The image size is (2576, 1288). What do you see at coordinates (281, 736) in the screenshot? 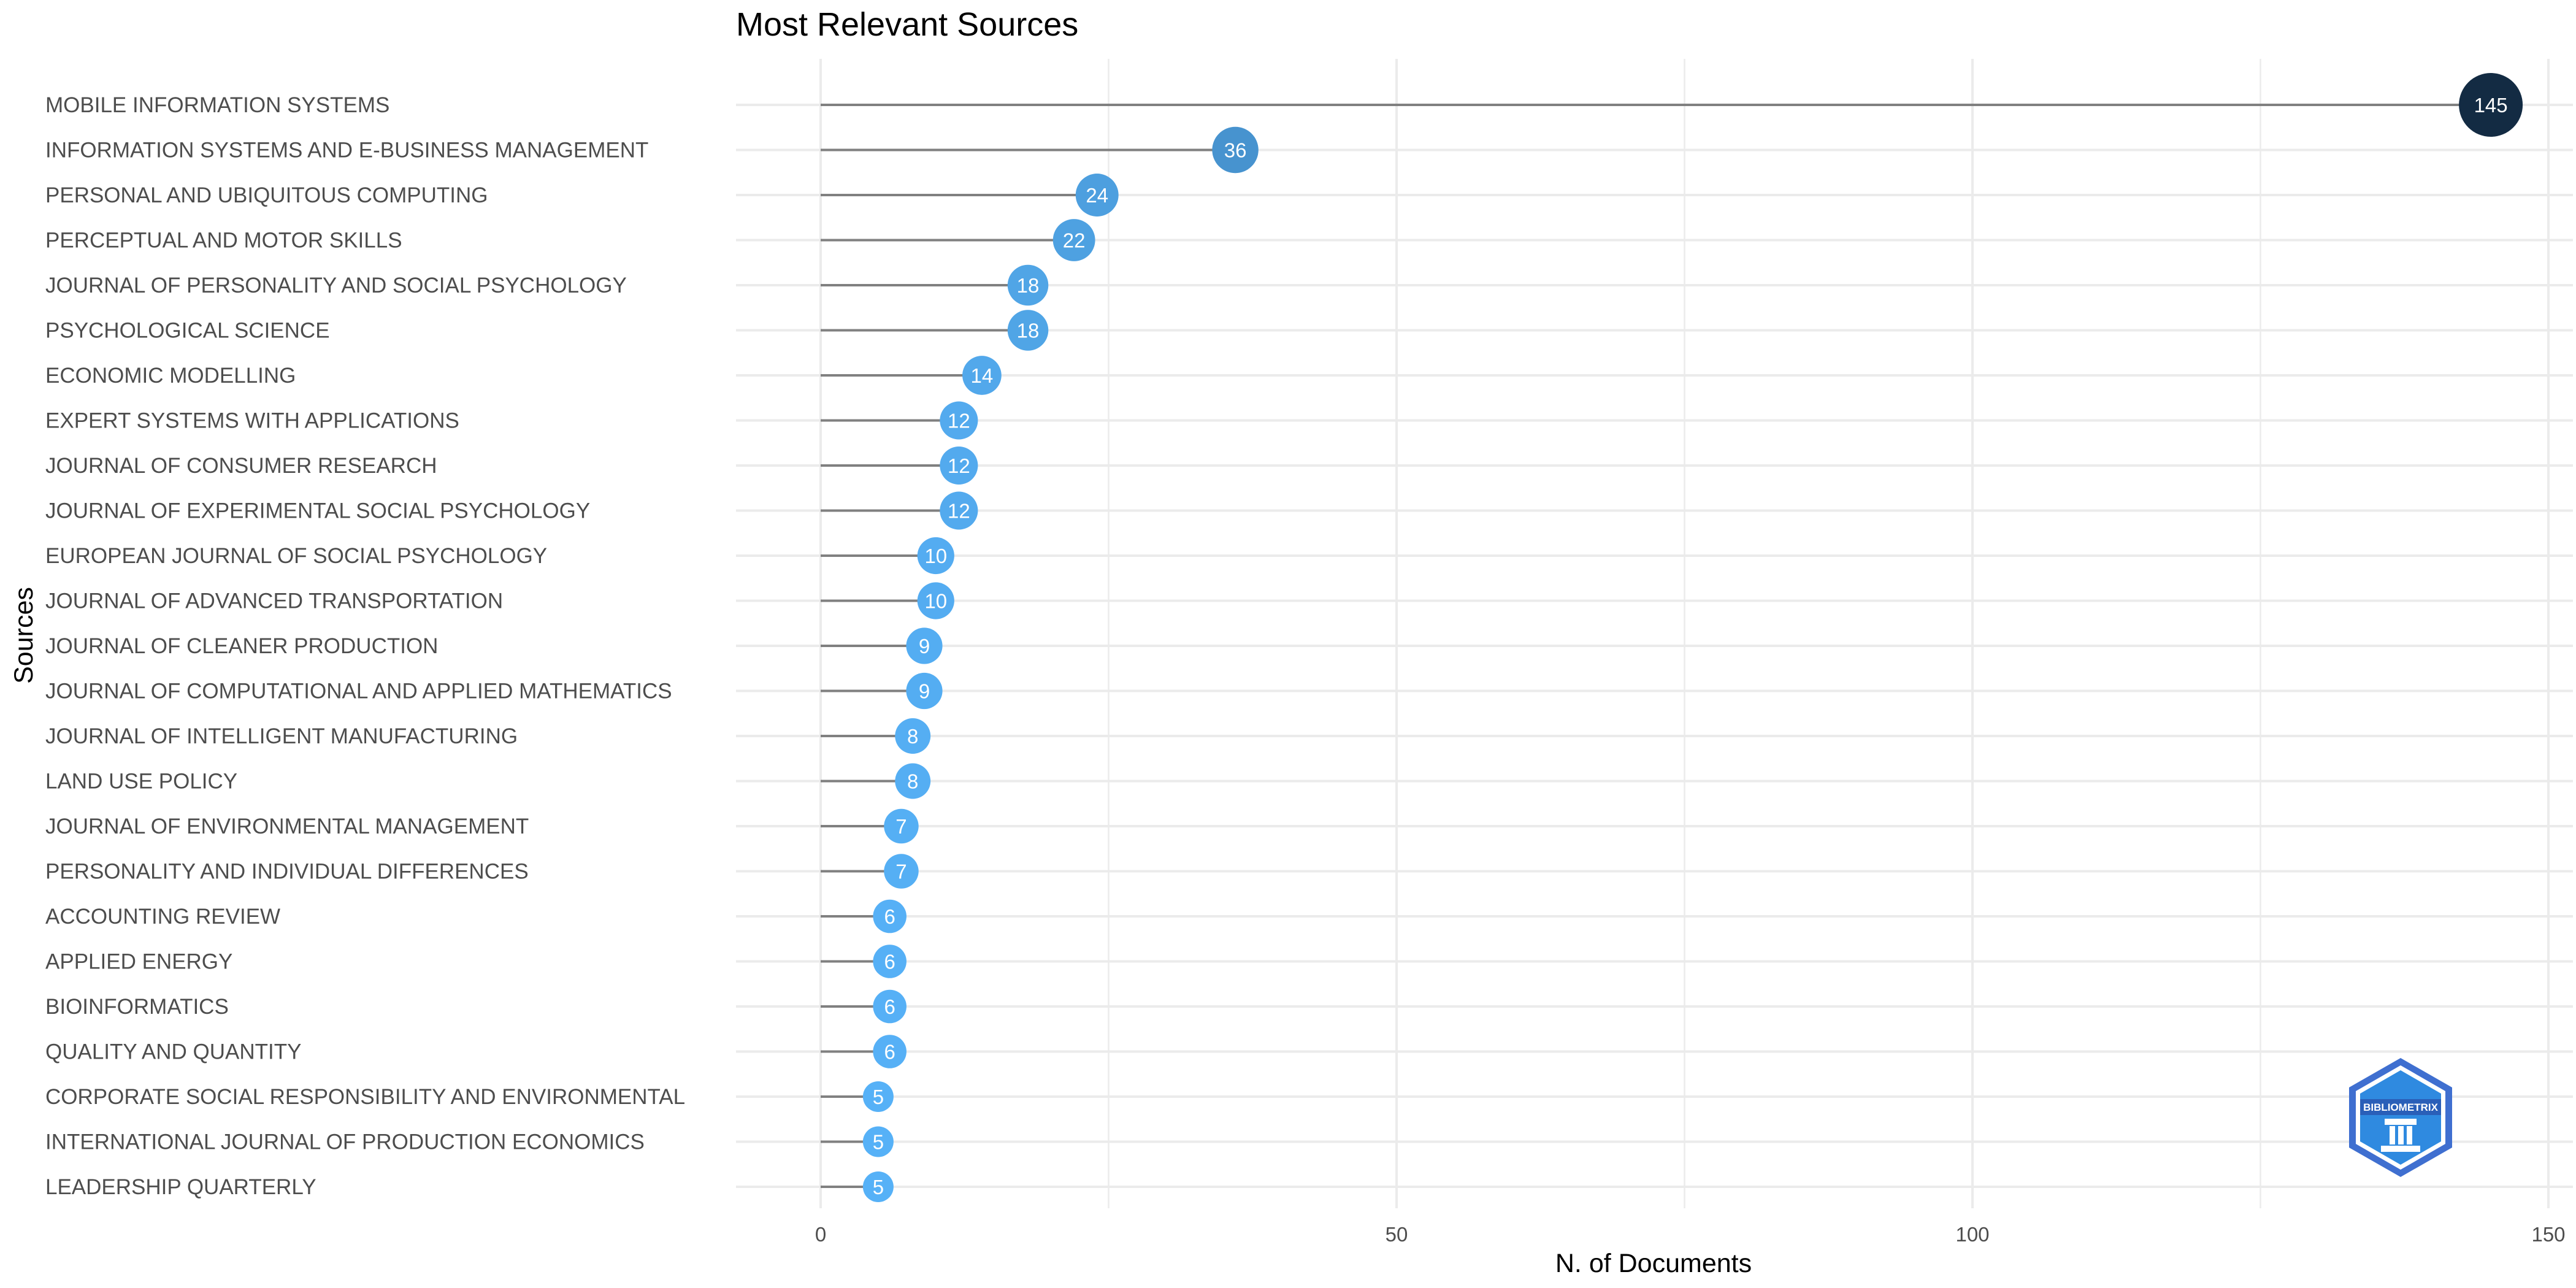
I see `category-label: JOURNAL OF INTELLIGENT MANUFACTURING` at bounding box center [281, 736].